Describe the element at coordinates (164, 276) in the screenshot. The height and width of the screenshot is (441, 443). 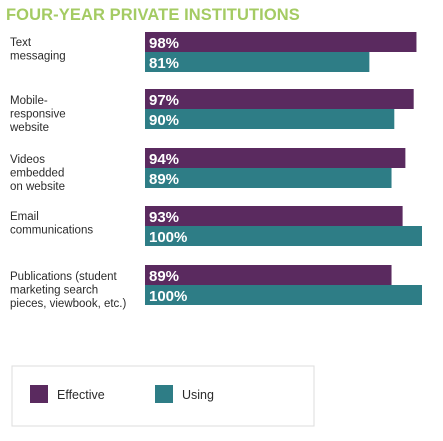
I see `value-label-effective: 89%` at that location.